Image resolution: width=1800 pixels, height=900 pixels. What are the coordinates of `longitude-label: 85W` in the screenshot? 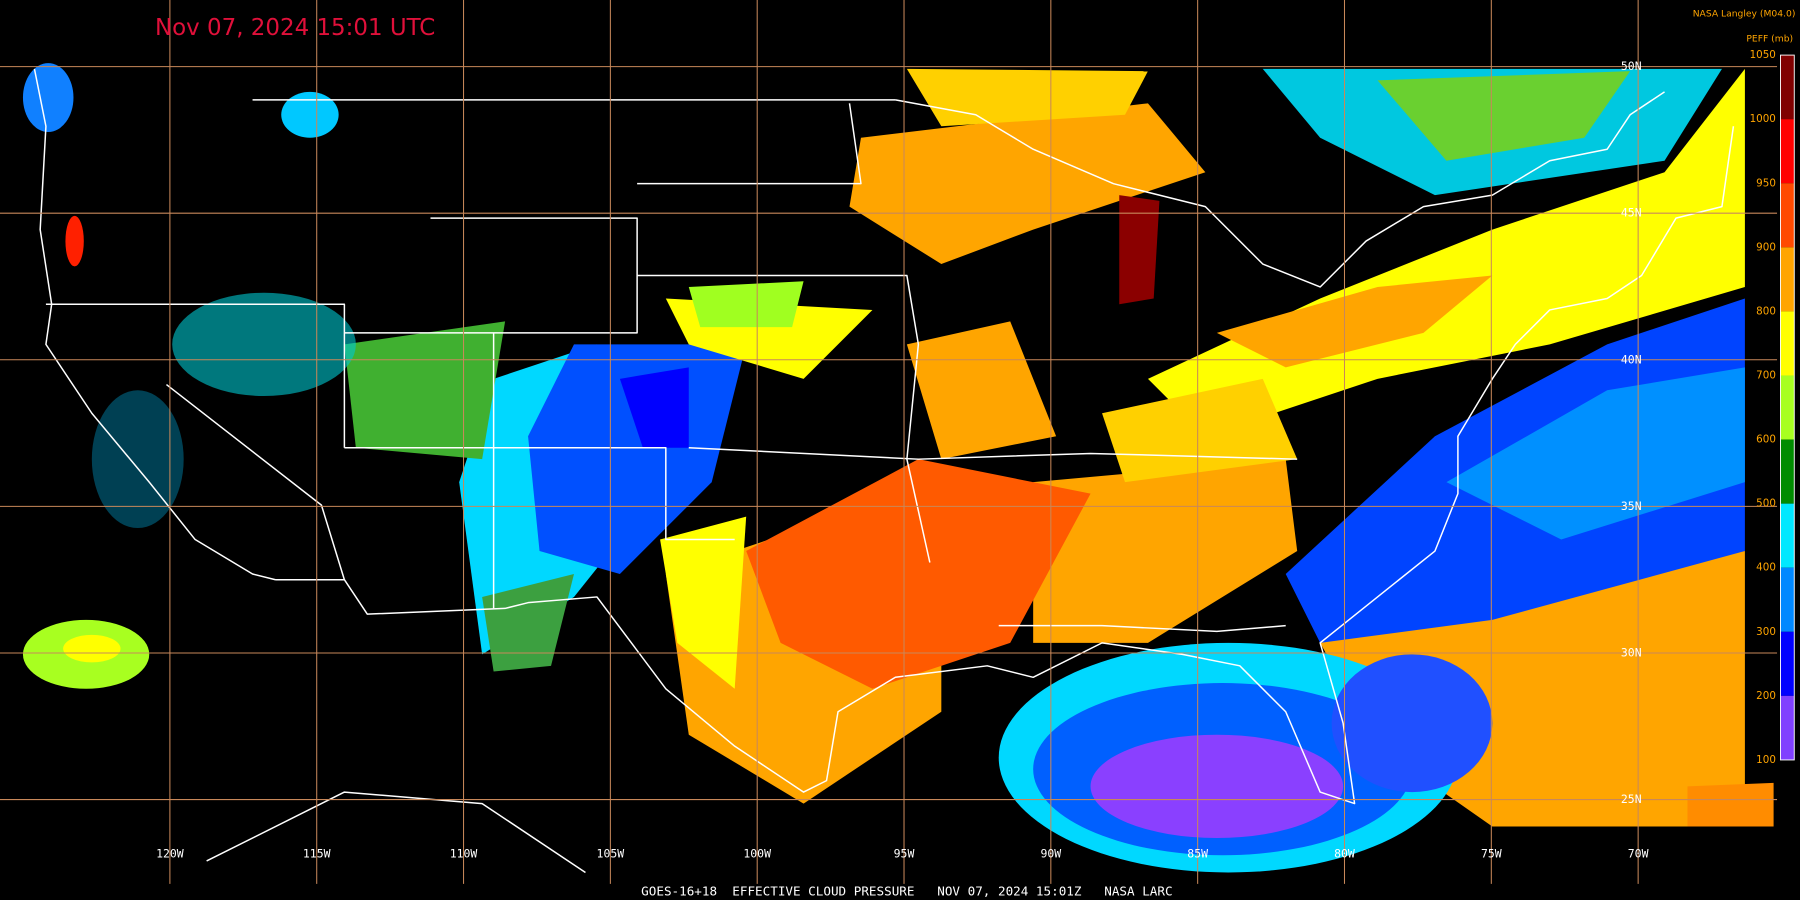 It's located at (1197, 854).